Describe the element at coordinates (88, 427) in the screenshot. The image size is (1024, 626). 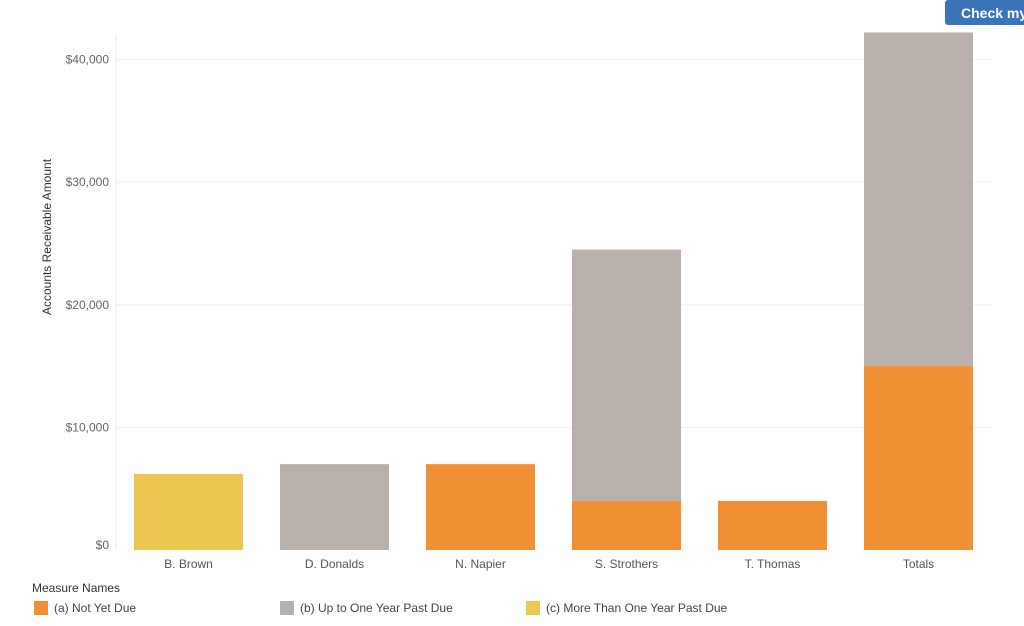
I see `y-tick-label: $10,000` at that location.